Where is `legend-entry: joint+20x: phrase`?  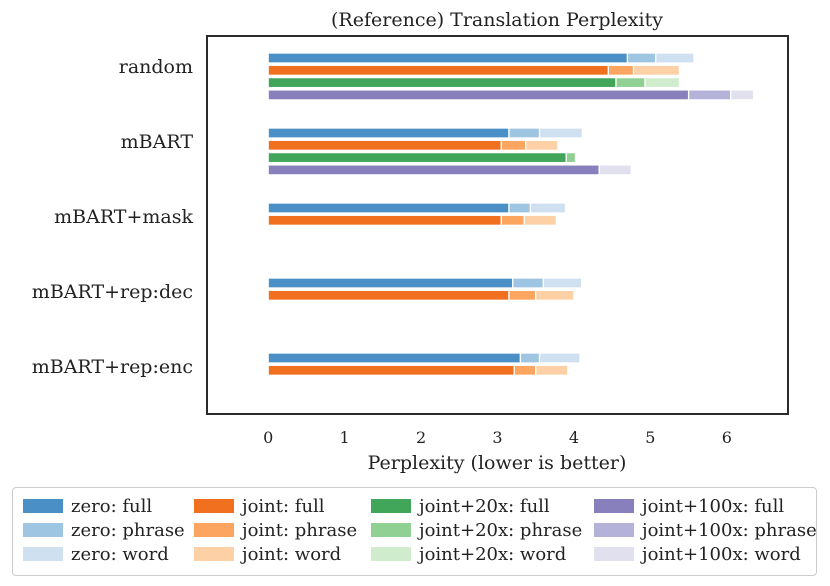
legend-entry: joint+20x: phrase is located at coordinates (476, 530).